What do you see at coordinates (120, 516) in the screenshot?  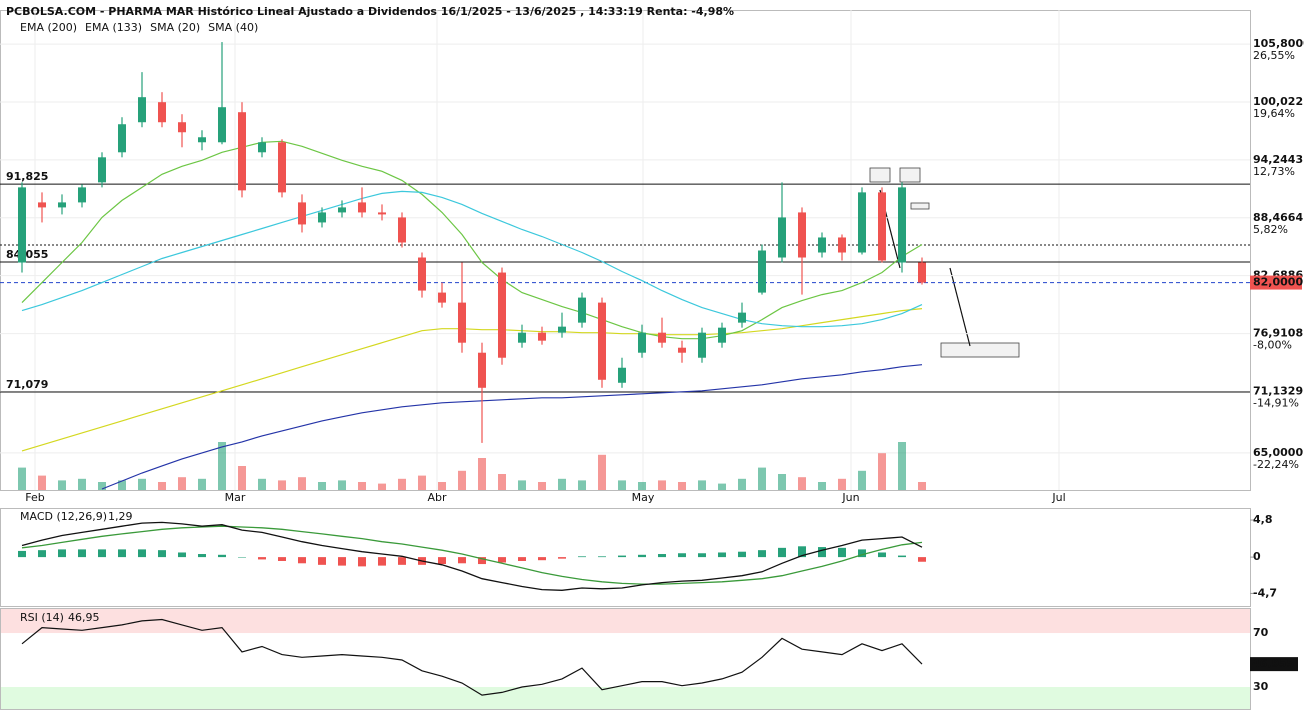 I see `macd-value: 1,29` at bounding box center [120, 516].